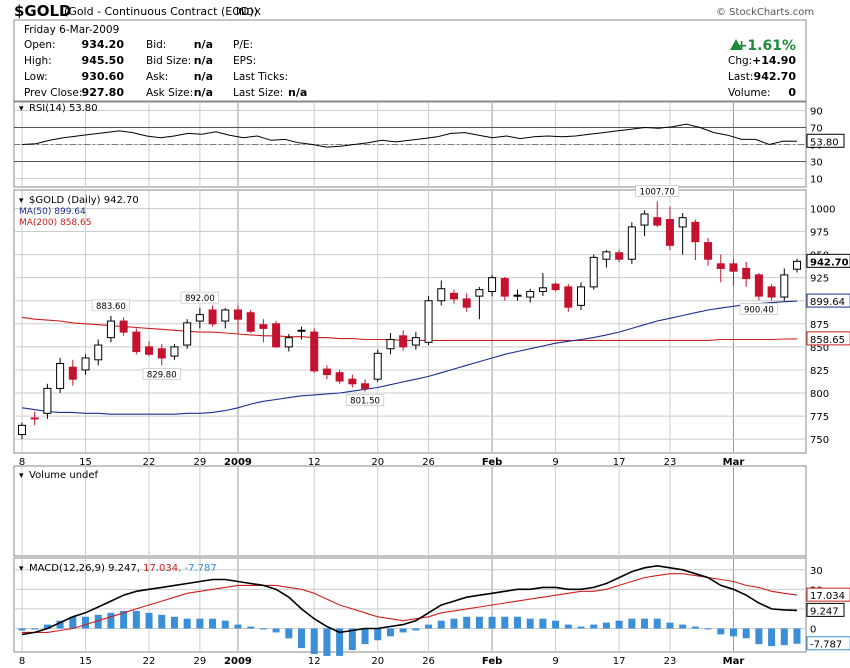 This screenshot has height=668, width=850. I want to click on price-axis: 1000975950925900875850825800775750, so click(822, 325).